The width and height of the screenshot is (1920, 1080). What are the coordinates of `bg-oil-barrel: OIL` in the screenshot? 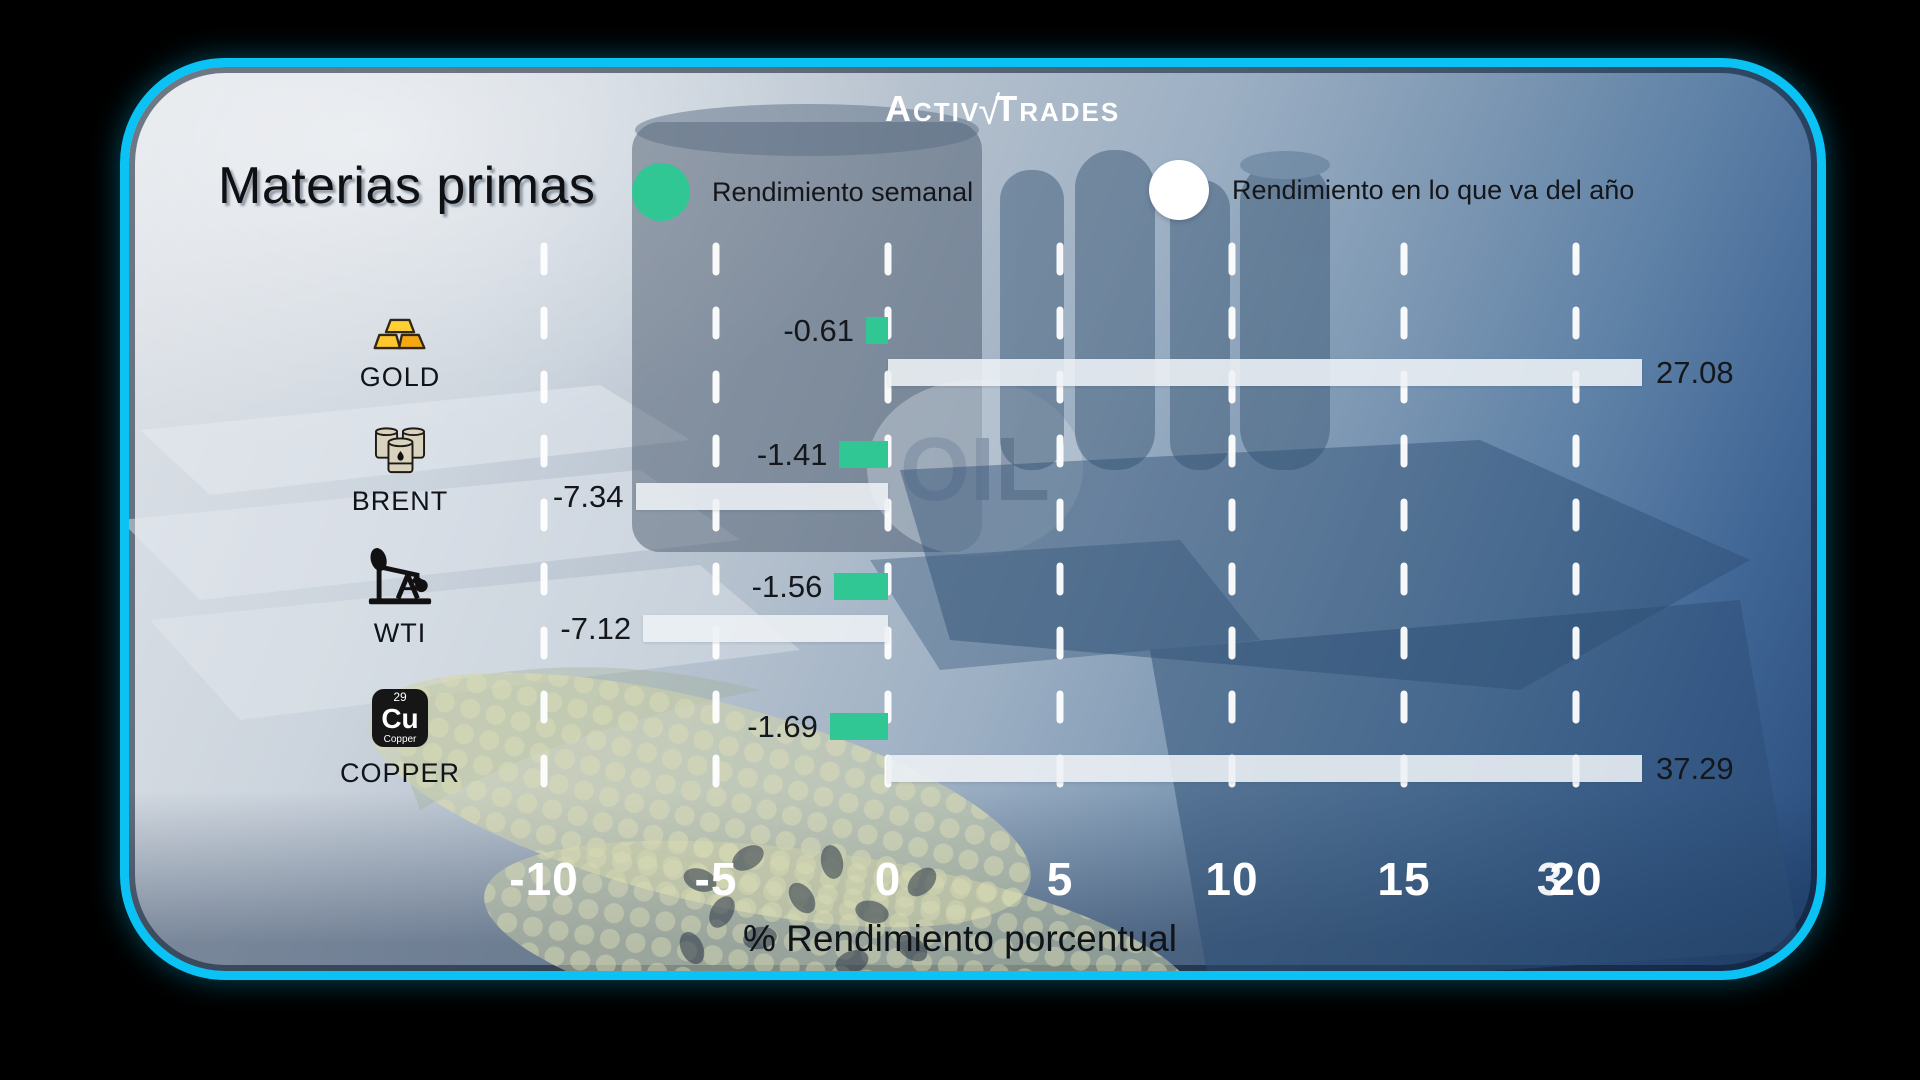 It's located at (857, 330).